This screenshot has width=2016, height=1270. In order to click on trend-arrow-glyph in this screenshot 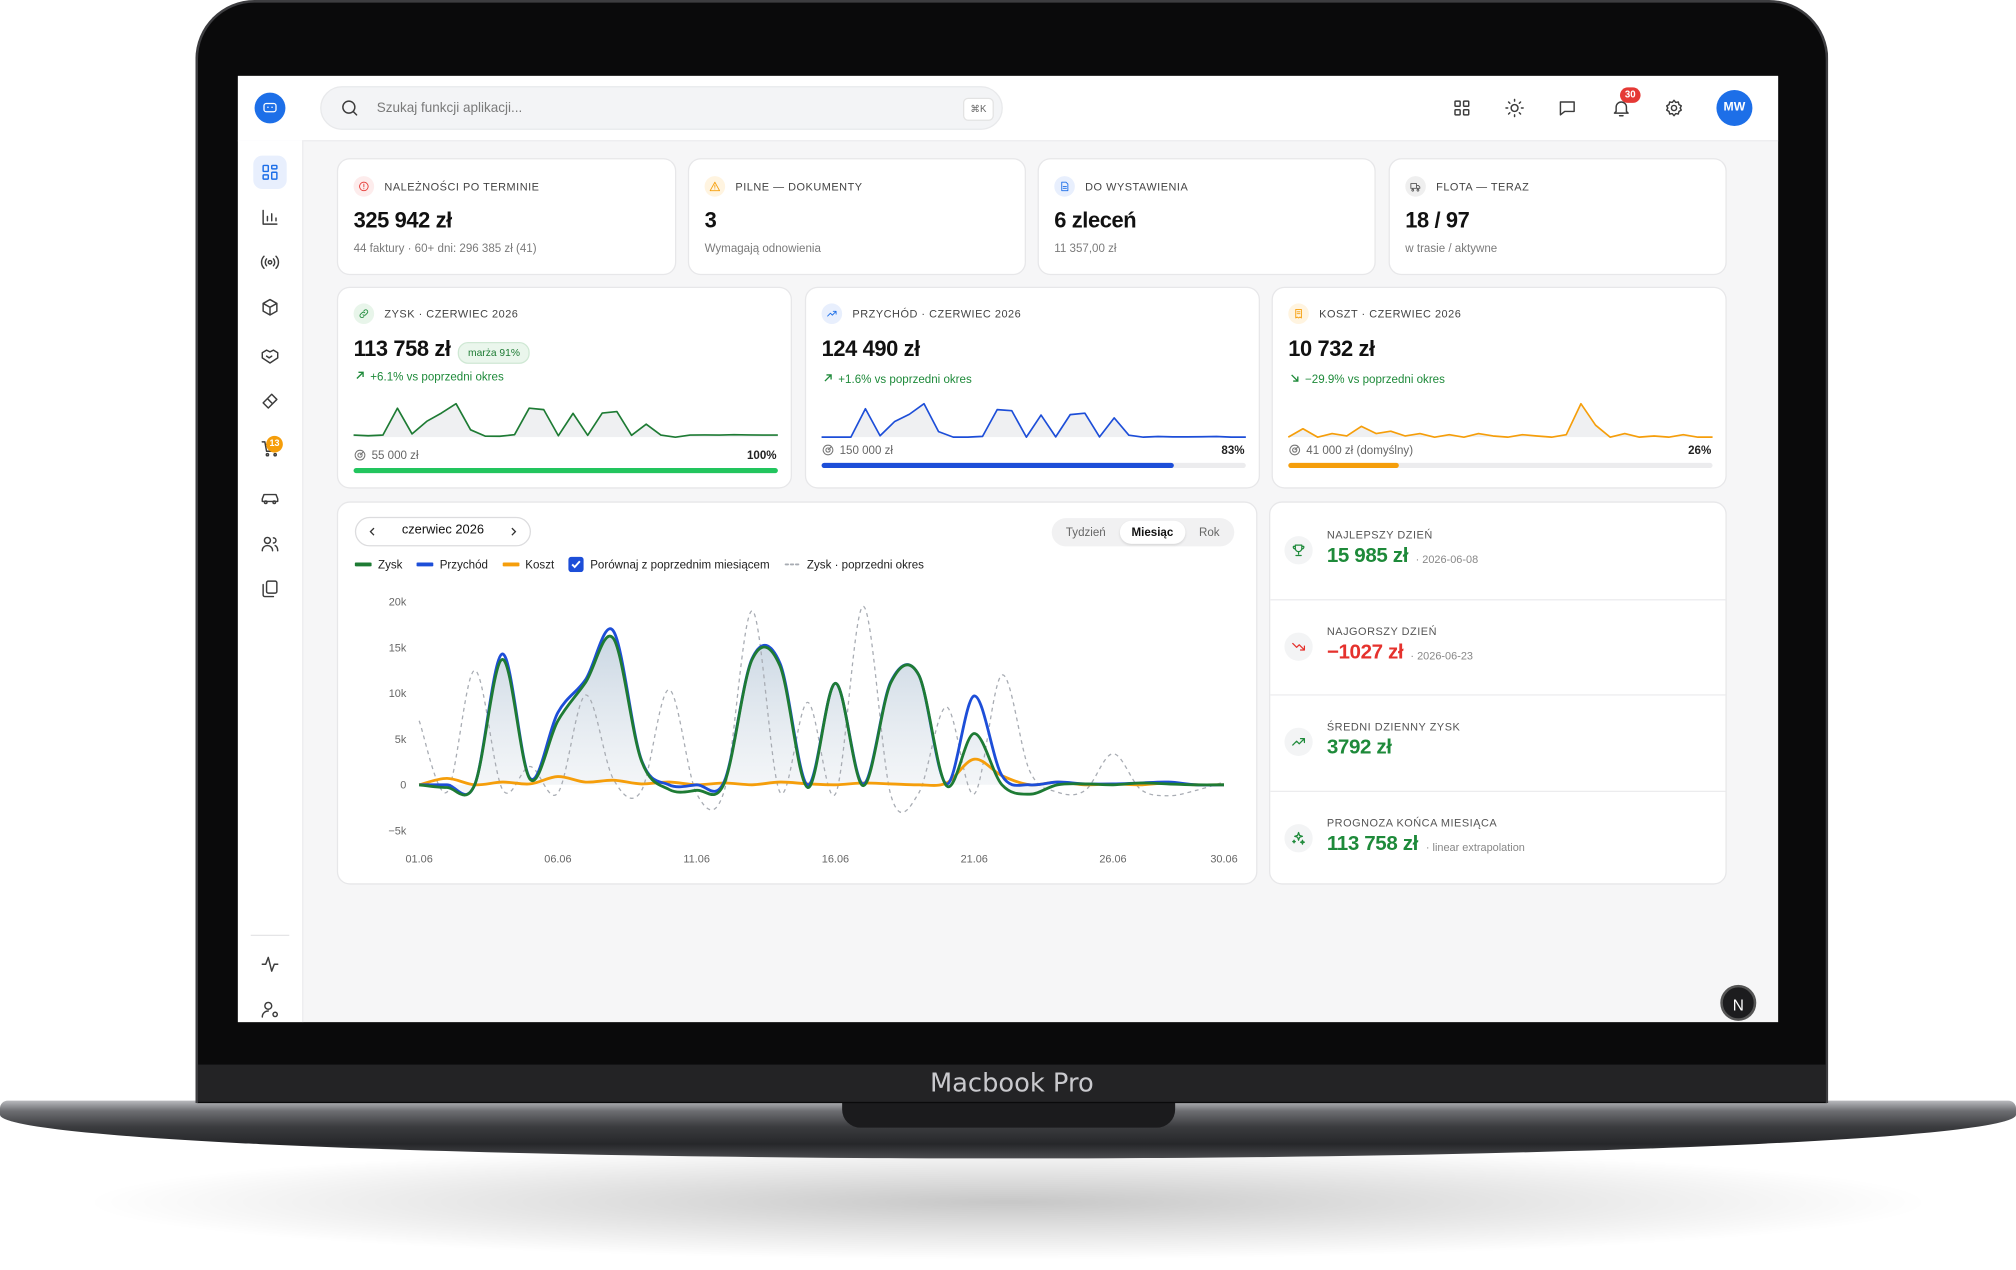, I will do `click(360, 375)`.